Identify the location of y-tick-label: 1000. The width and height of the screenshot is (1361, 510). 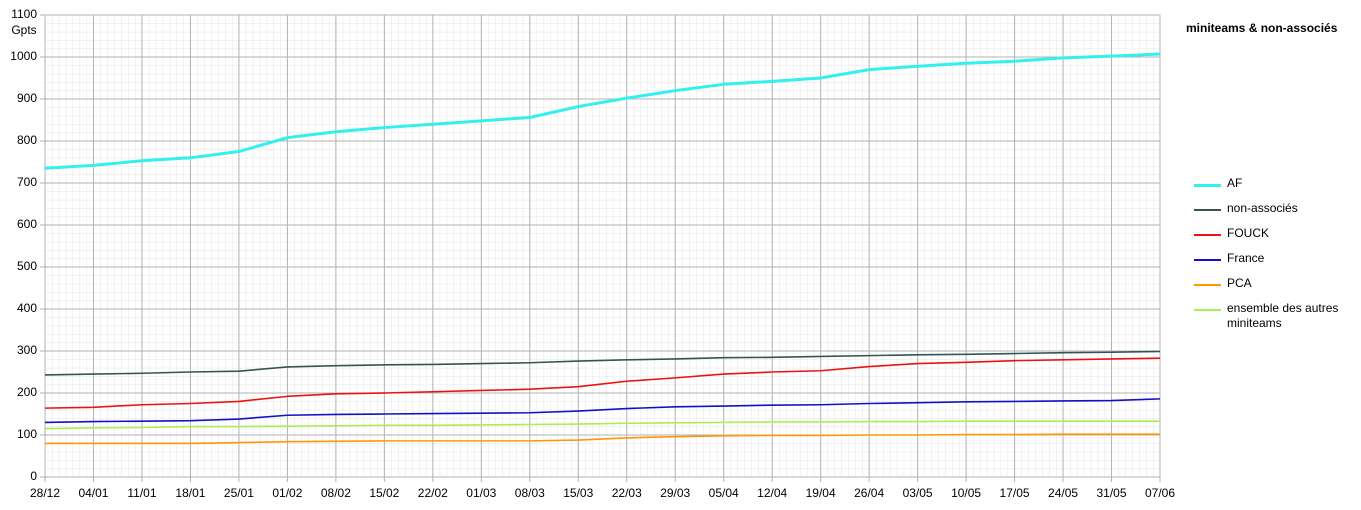
(23, 56).